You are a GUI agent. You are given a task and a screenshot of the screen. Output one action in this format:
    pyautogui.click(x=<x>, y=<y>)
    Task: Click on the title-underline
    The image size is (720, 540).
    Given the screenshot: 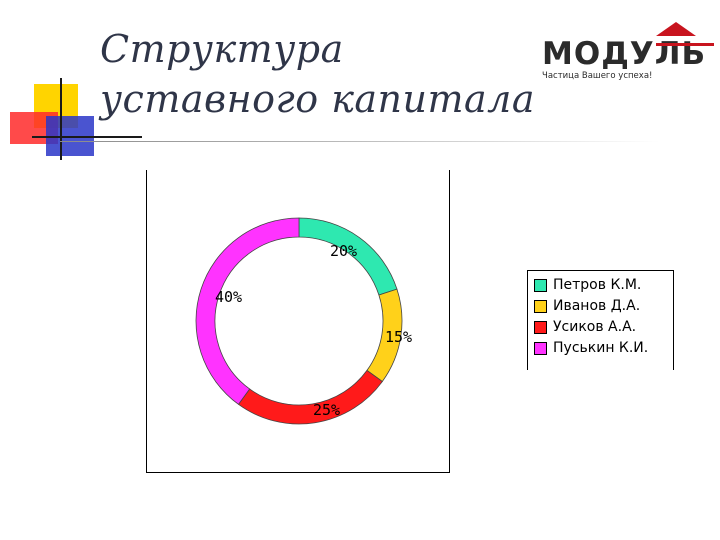 What is the action you would take?
    pyautogui.click(x=360, y=141)
    